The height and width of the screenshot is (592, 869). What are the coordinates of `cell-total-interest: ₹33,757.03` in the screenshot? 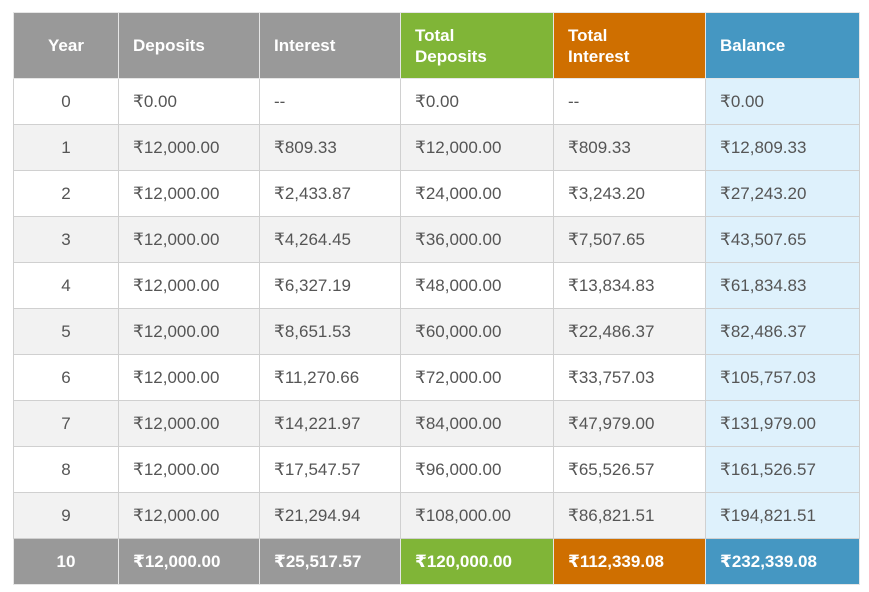 It's located at (629, 377).